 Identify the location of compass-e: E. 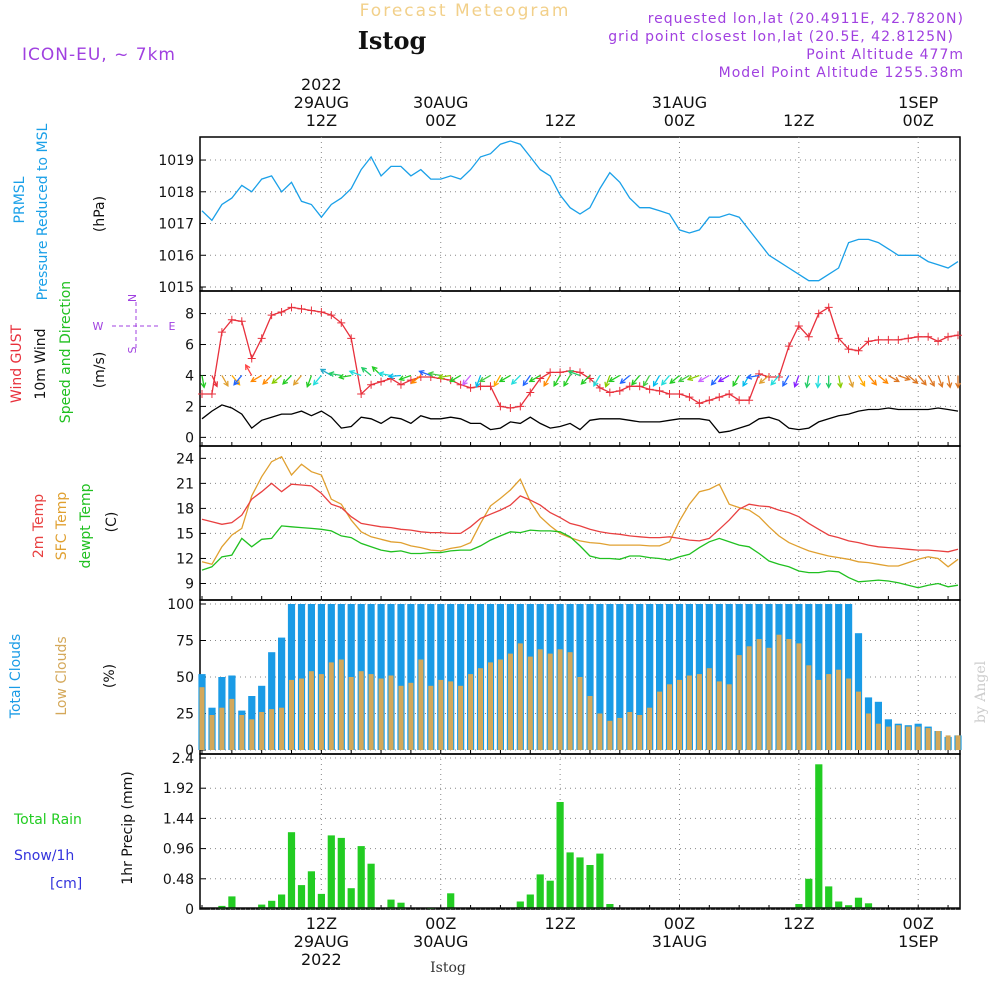
(172, 326).